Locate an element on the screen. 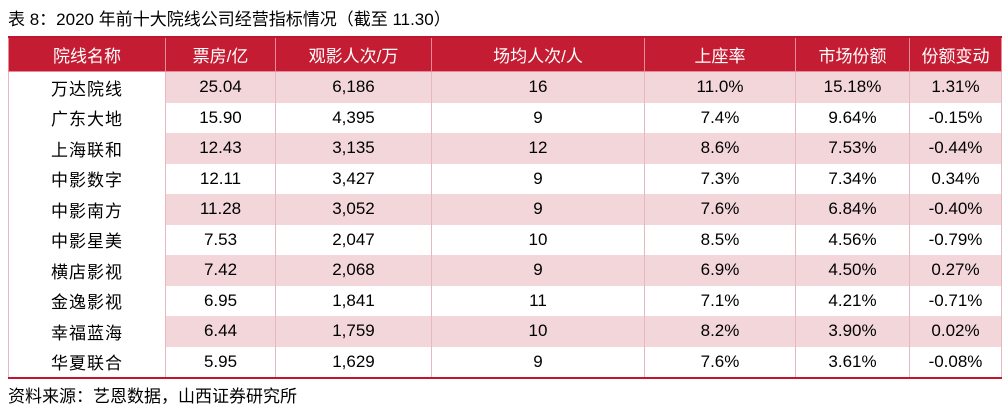 Image resolution: width=1008 pixels, height=410 pixels. share-change-cell: 0.02% is located at coordinates (955, 331).